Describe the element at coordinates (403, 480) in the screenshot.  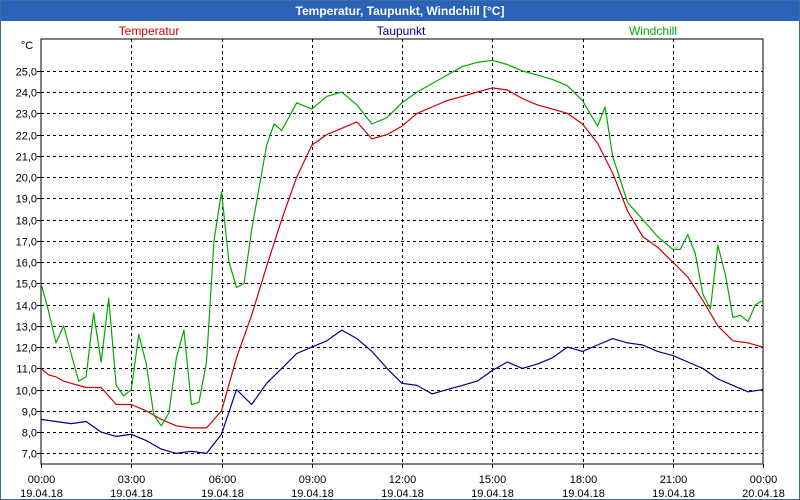
I see `x-tick-time-label: 12:00` at that location.